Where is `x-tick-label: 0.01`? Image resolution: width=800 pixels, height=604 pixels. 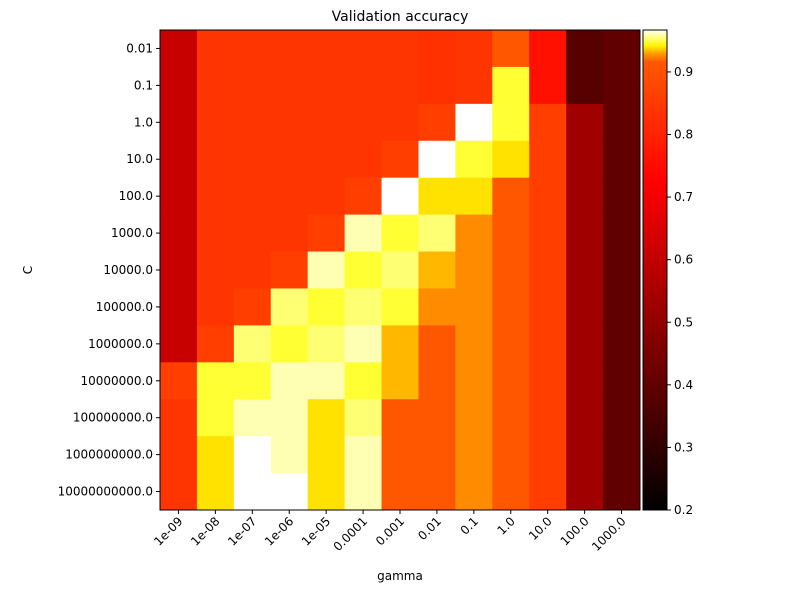 x-tick-label: 0.01 is located at coordinates (429, 528).